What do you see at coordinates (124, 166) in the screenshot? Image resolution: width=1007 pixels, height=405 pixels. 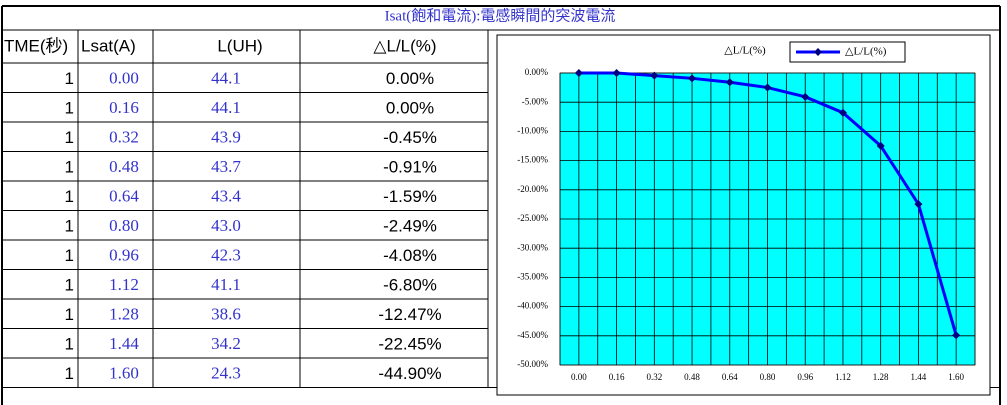 I see `table-cell: 0.48` at bounding box center [124, 166].